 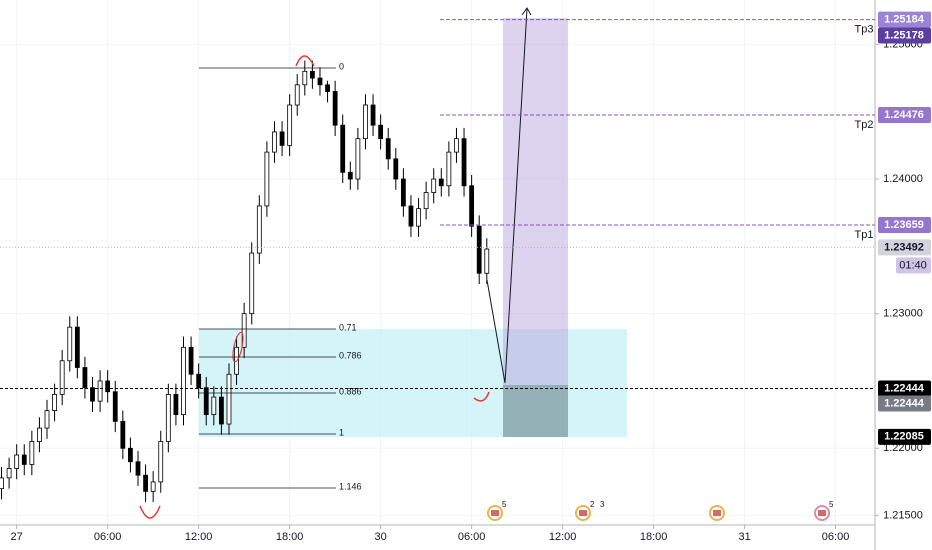 I want to click on event-count: 2, so click(x=592, y=504).